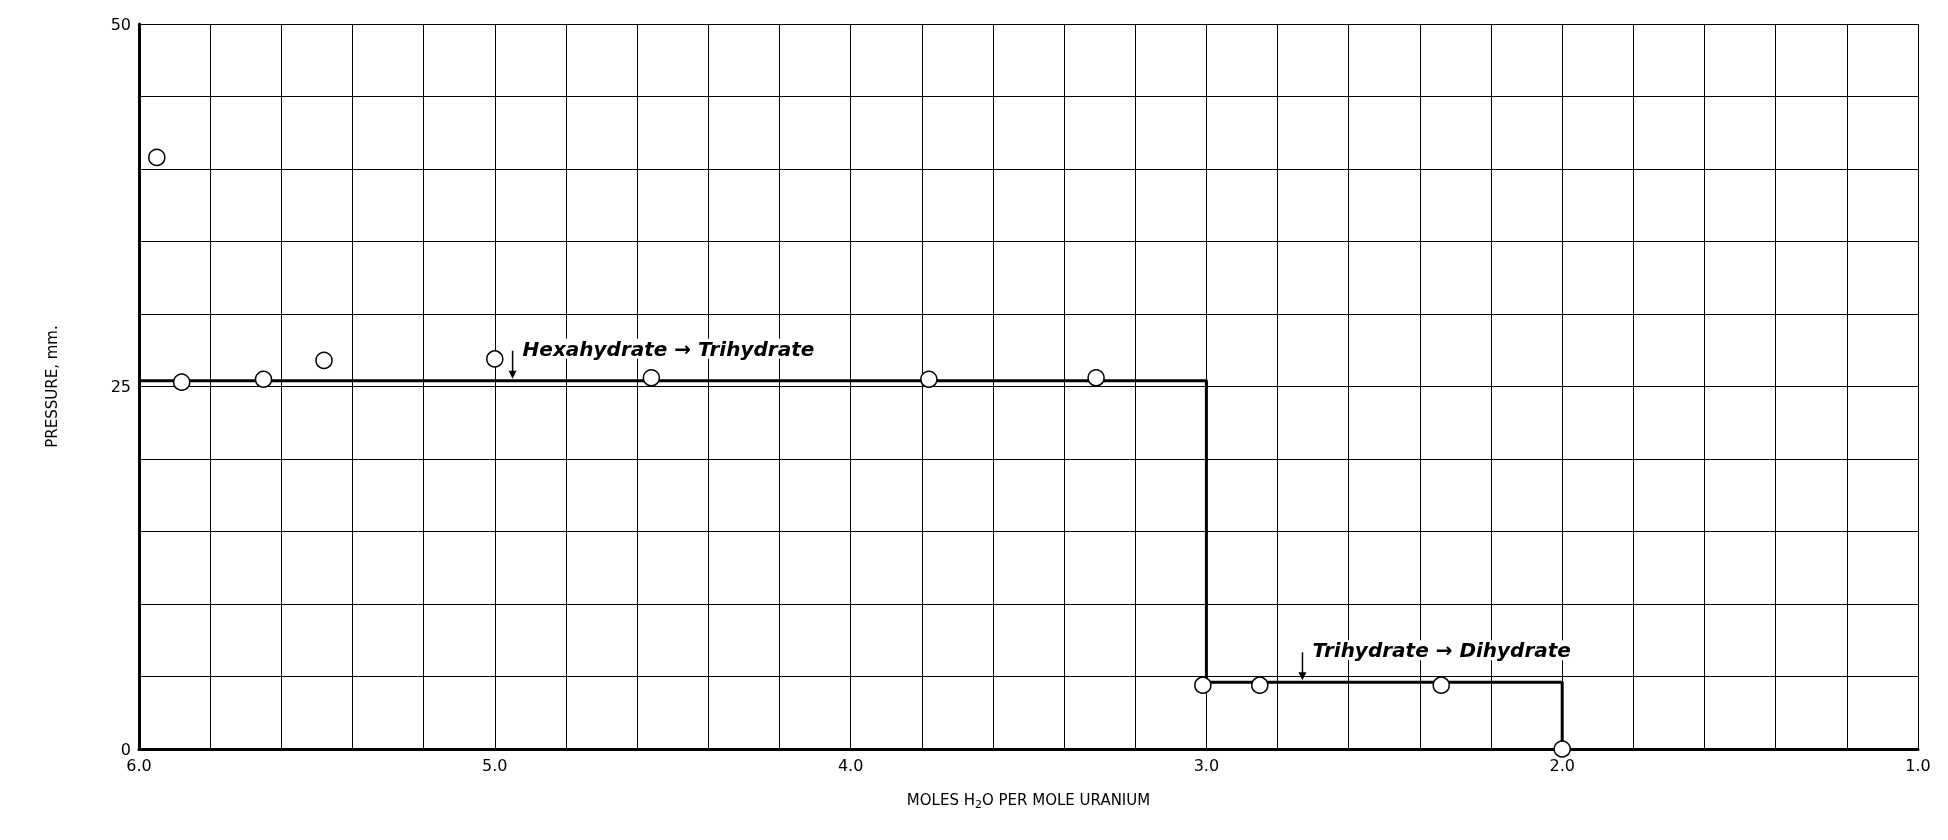  What do you see at coordinates (850, 765) in the screenshot?
I see `x-tick-label: 4.0` at bounding box center [850, 765].